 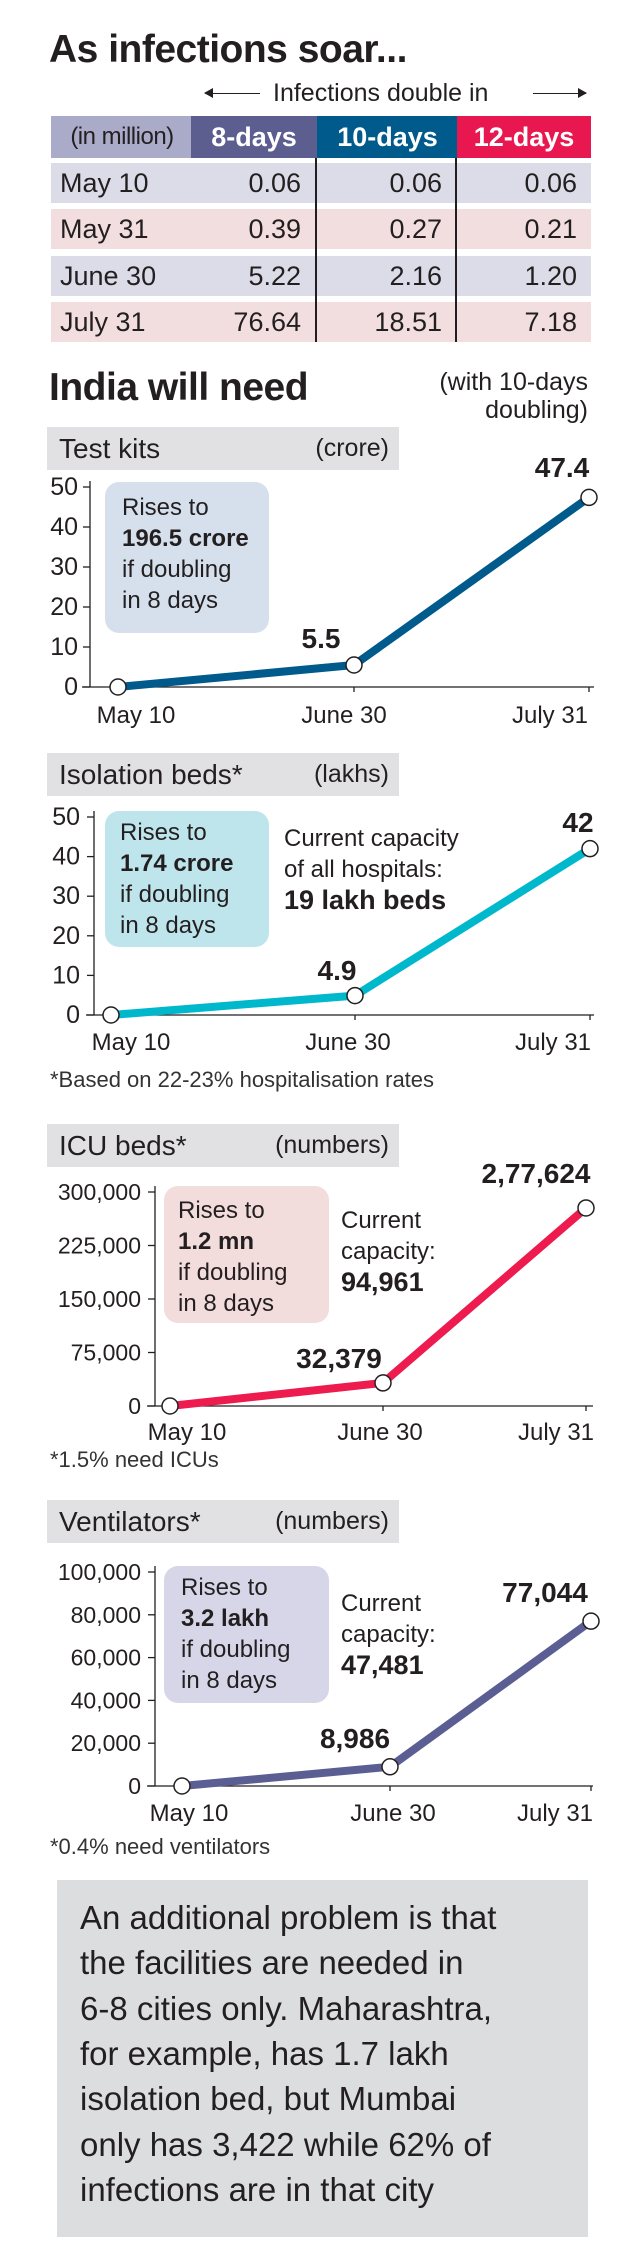 What do you see at coordinates (286, 2008) in the screenshot?
I see `note-line: 6-8 cities only. Maharashtra,` at bounding box center [286, 2008].